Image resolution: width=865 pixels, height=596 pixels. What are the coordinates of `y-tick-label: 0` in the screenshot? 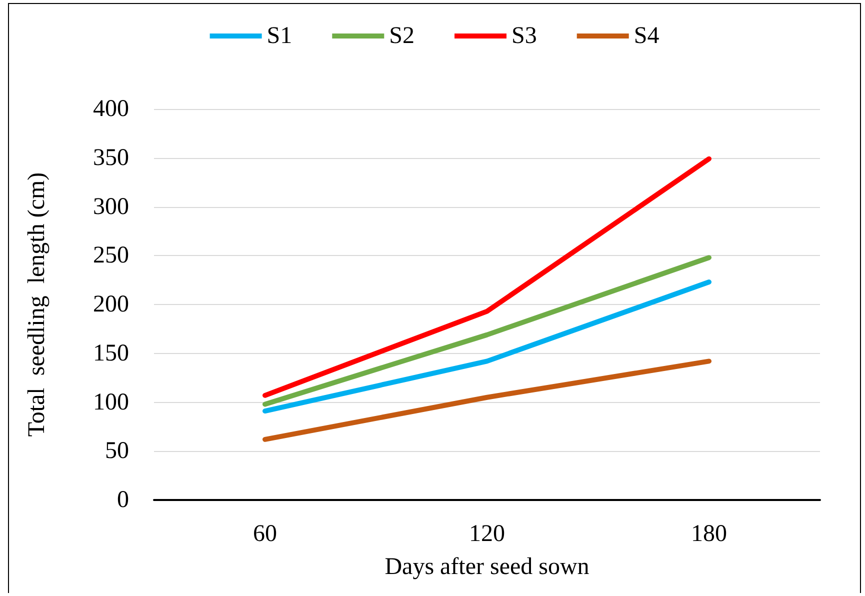 It's located at (123, 500).